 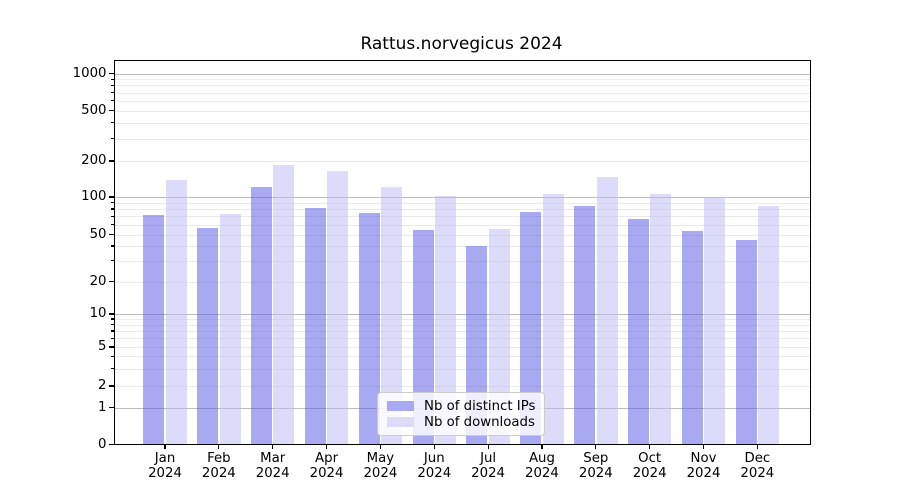 I want to click on bar-distinct-ips-jan, so click(x=154, y=329).